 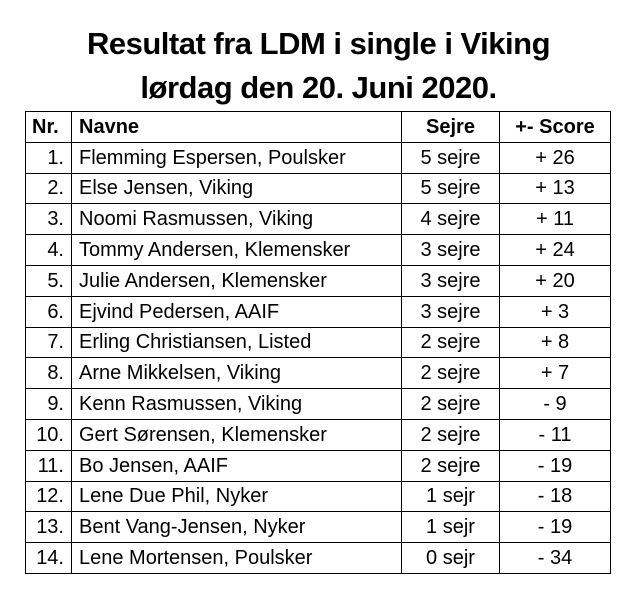 I want to click on rank-cell: 2., so click(x=48, y=188).